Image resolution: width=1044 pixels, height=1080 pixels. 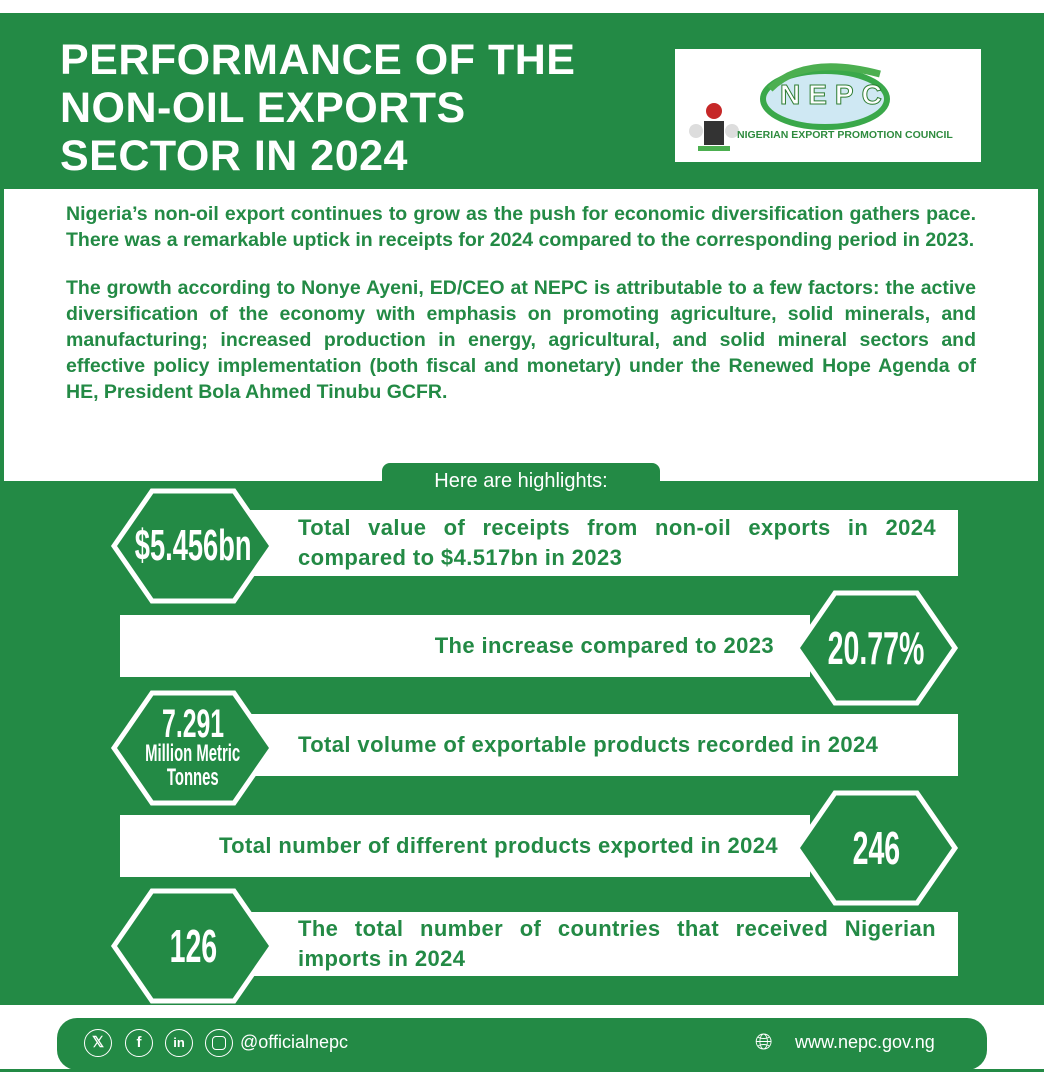 I want to click on highlight-value: 126, so click(x=193, y=946).